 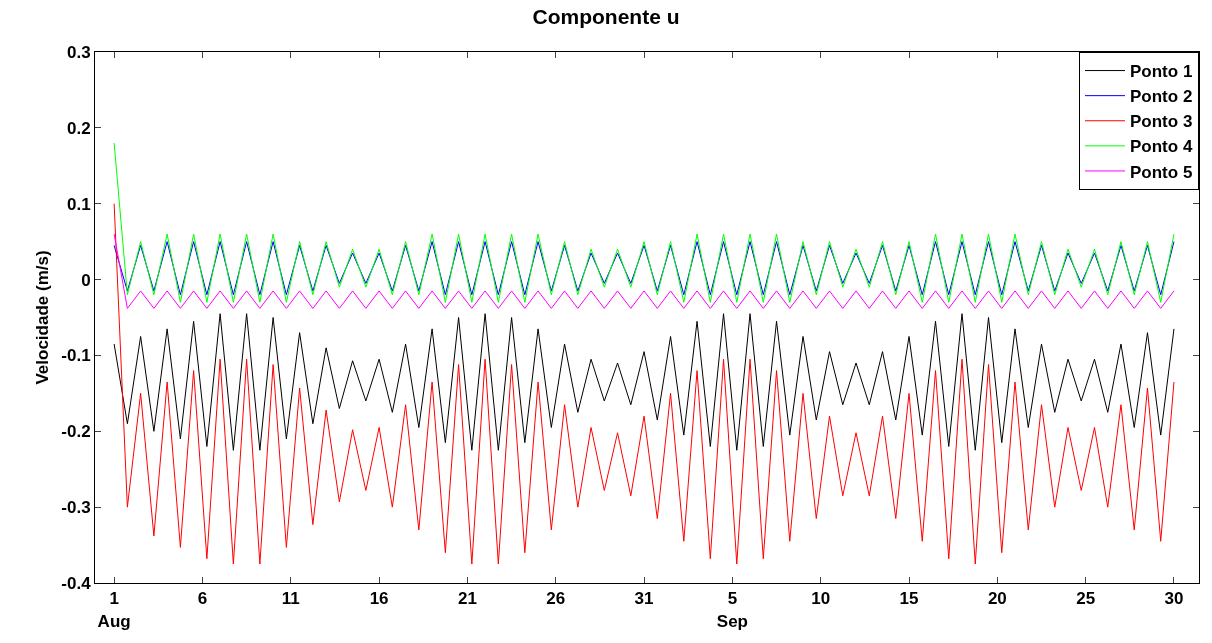 What do you see at coordinates (1086, 599) in the screenshot?
I see `x-tick-label: 25` at bounding box center [1086, 599].